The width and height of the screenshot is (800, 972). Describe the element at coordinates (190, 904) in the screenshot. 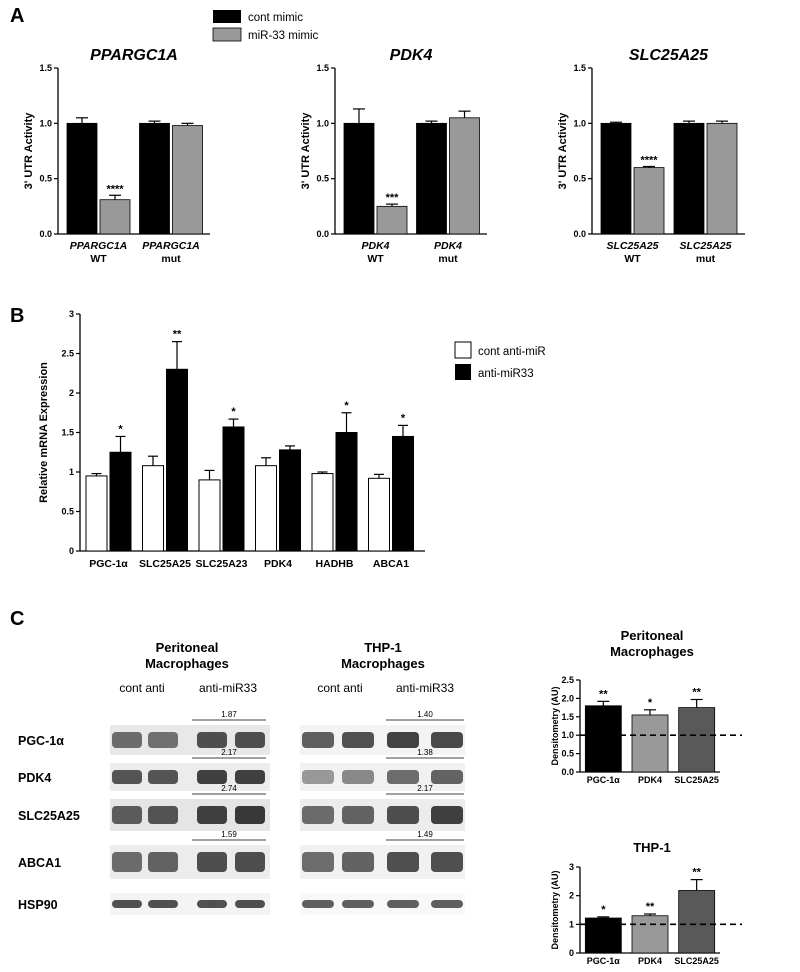

I see `blot-strip-peritoneal` at that location.